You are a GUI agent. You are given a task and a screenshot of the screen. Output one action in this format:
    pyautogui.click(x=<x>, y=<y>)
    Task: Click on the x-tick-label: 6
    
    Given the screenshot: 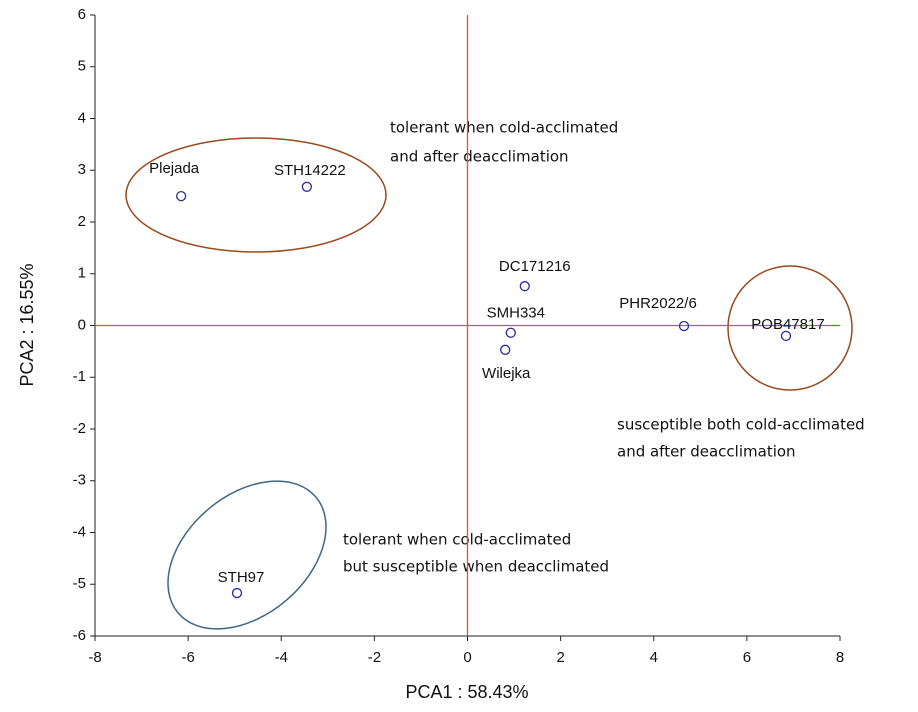 What is the action you would take?
    pyautogui.click(x=747, y=657)
    